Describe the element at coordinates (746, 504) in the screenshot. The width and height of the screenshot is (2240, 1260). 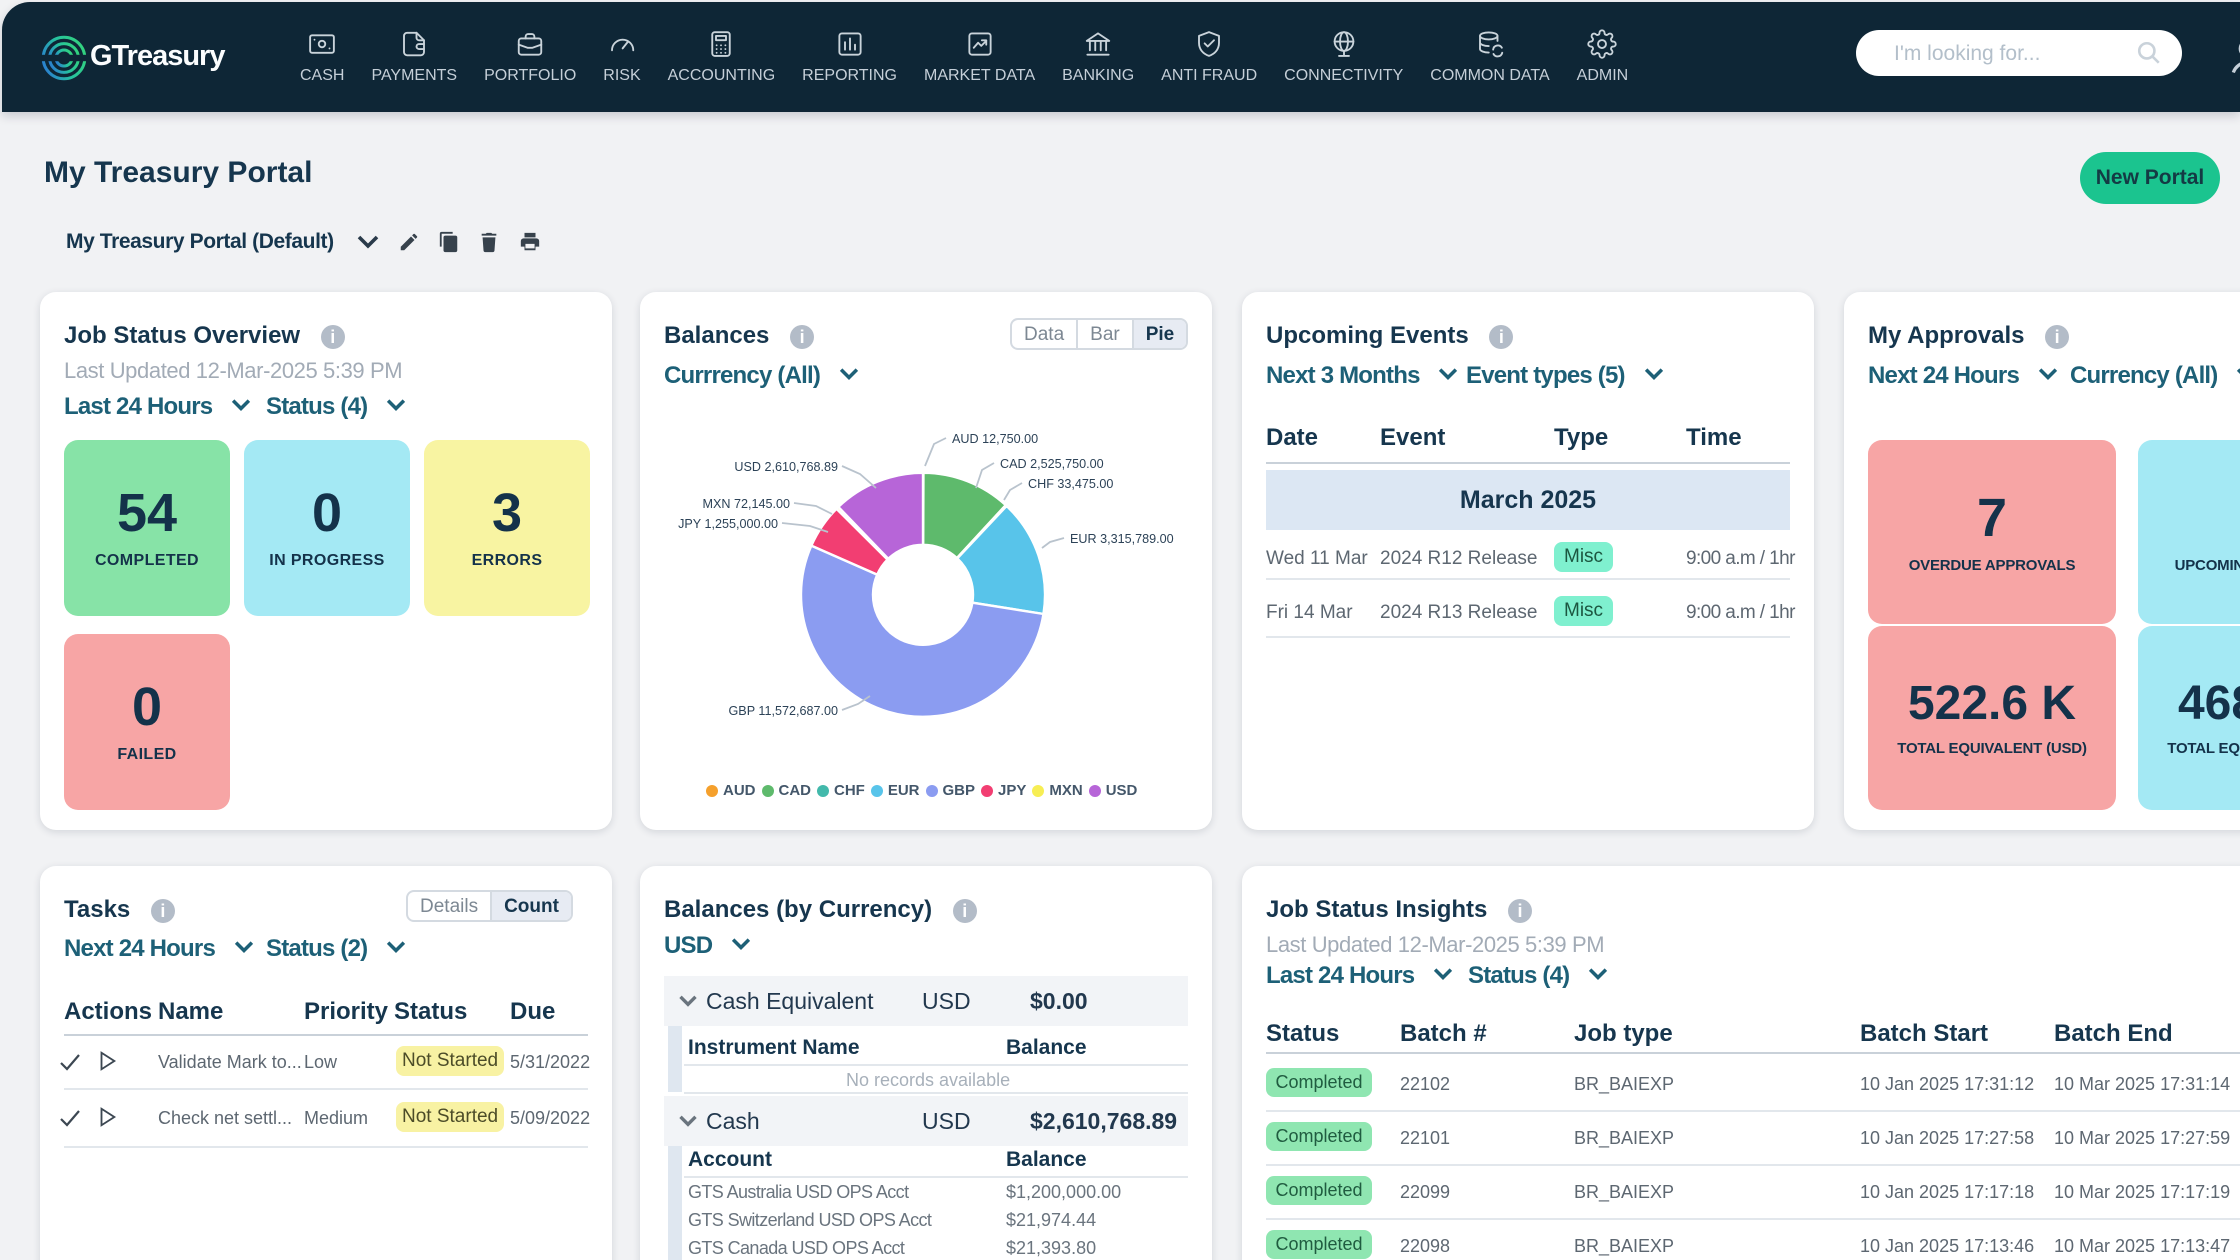
I see `svg-text: MXN 72,145.00` at that location.